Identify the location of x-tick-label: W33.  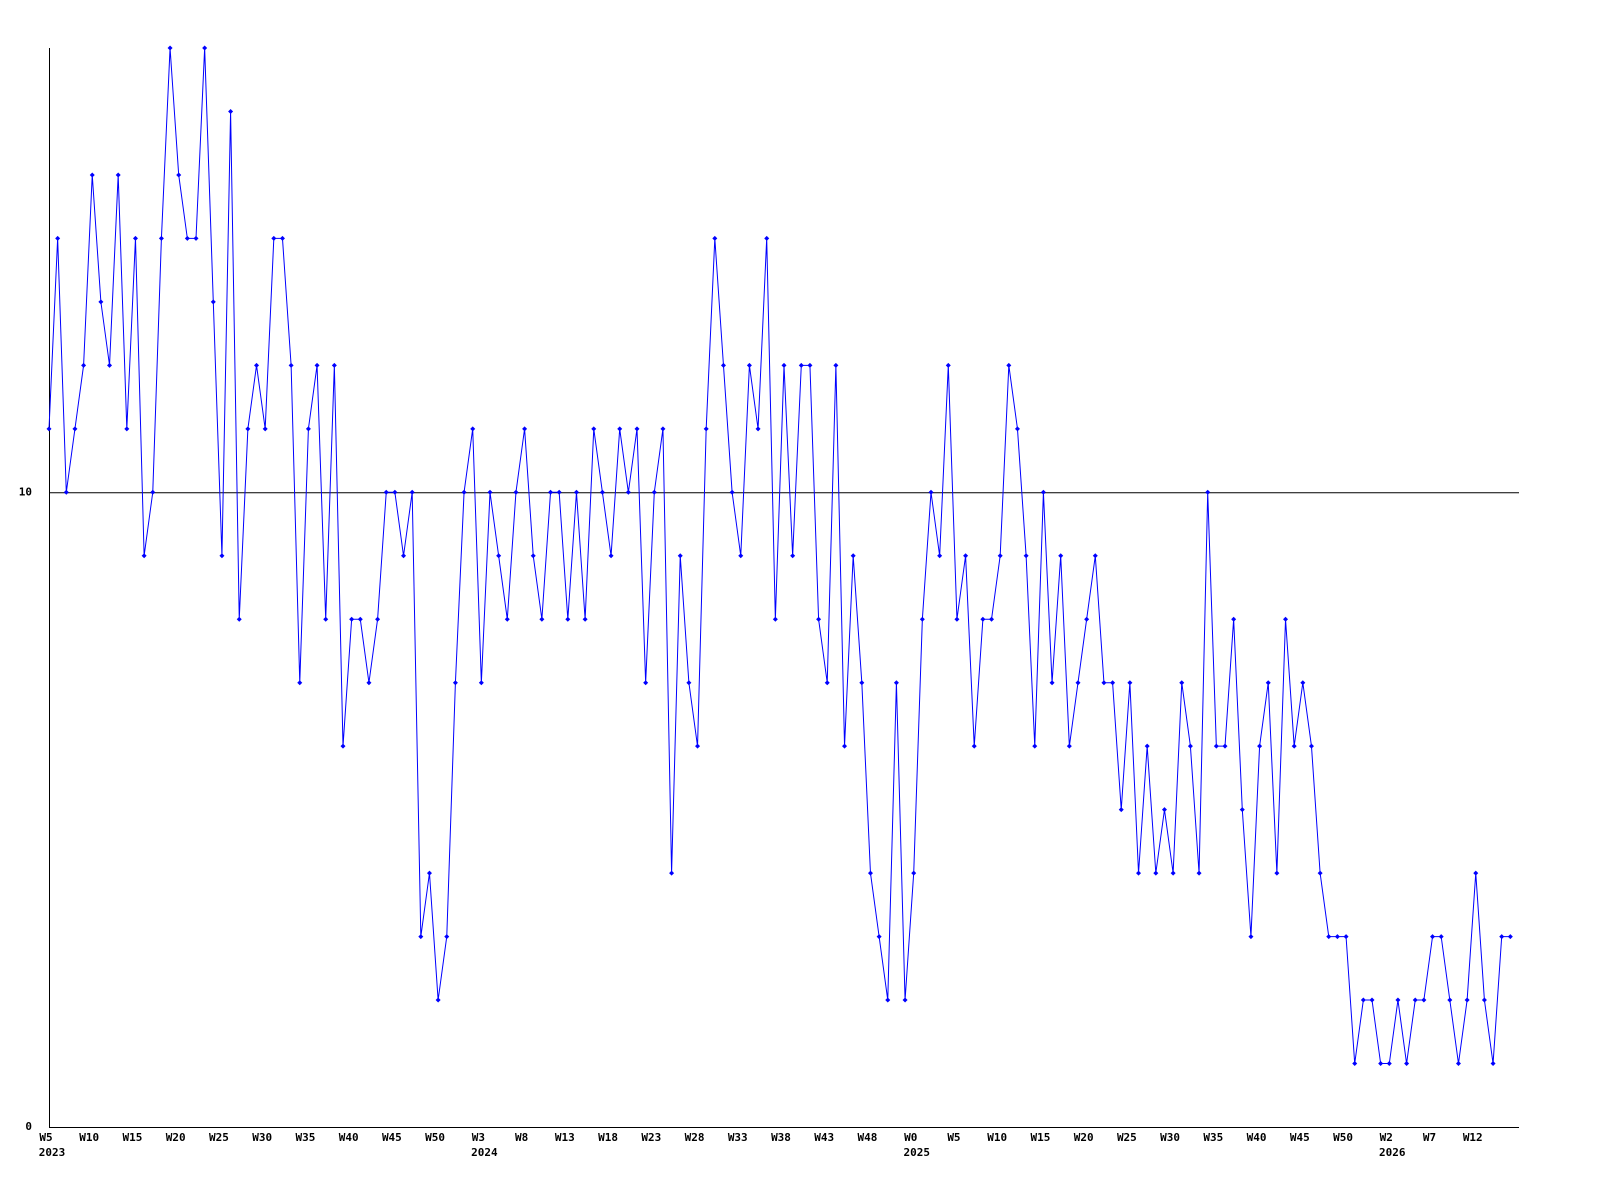
(738, 1137).